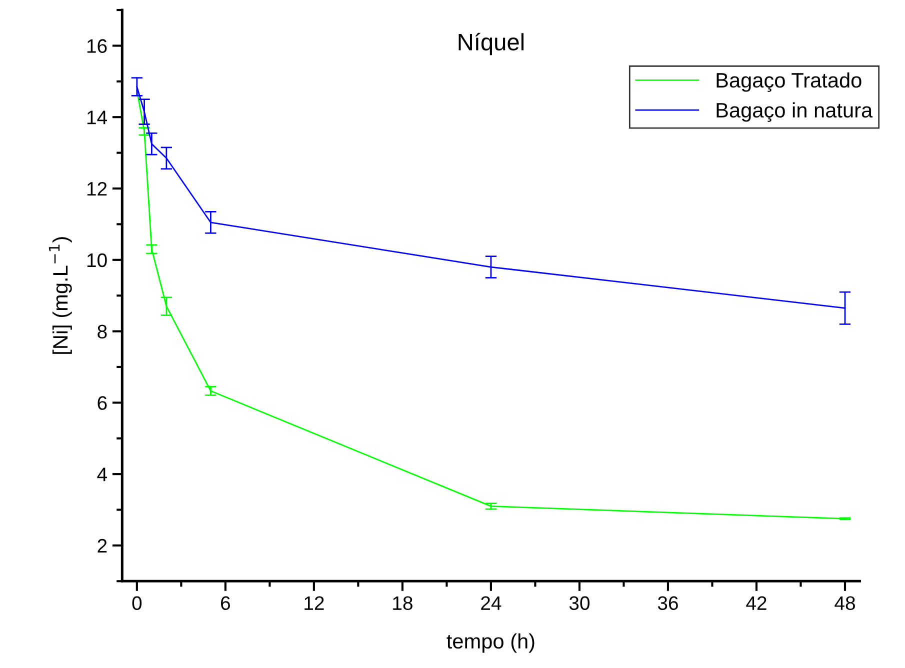 The image size is (905, 668). Describe the element at coordinates (225, 603) in the screenshot. I see `x-tick-label: 6` at that location.